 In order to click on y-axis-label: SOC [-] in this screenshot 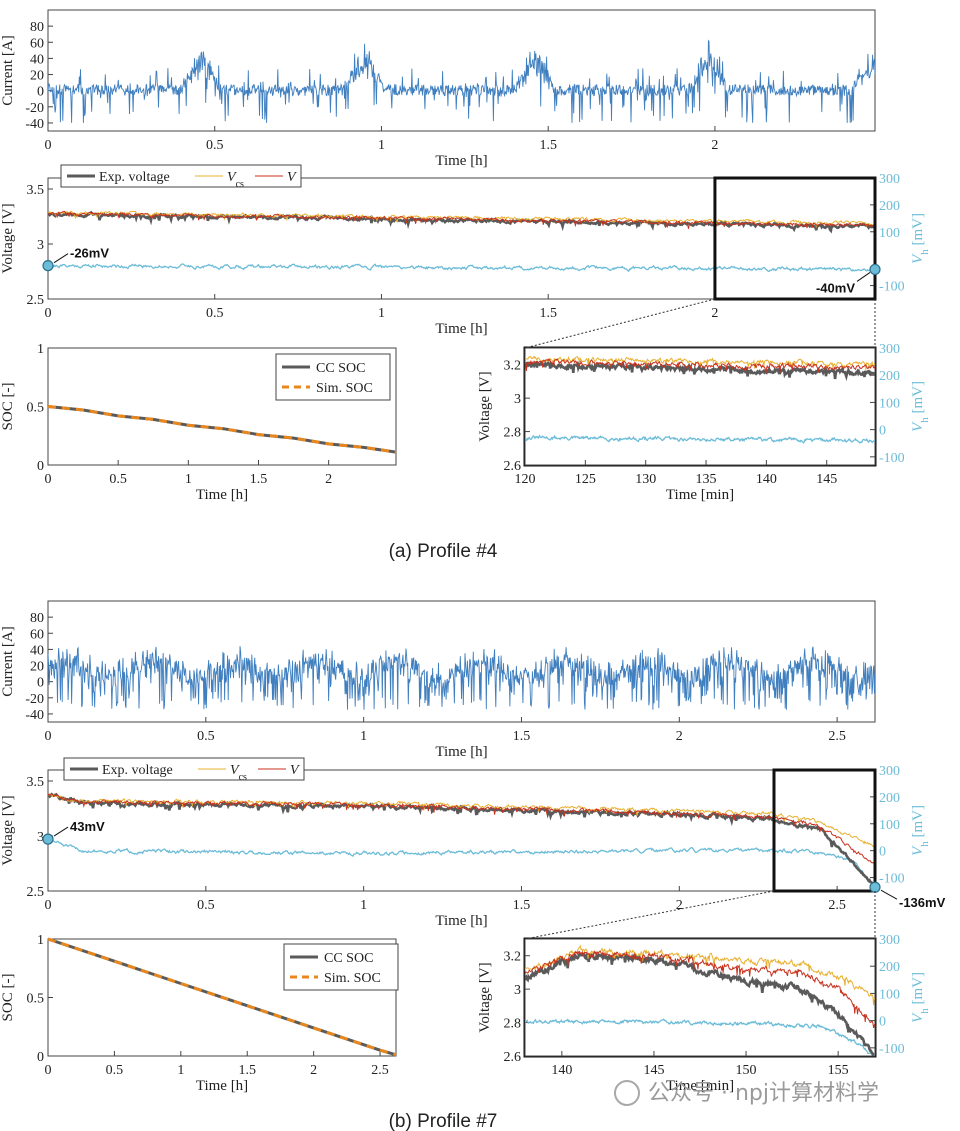, I will do `click(8, 998)`.